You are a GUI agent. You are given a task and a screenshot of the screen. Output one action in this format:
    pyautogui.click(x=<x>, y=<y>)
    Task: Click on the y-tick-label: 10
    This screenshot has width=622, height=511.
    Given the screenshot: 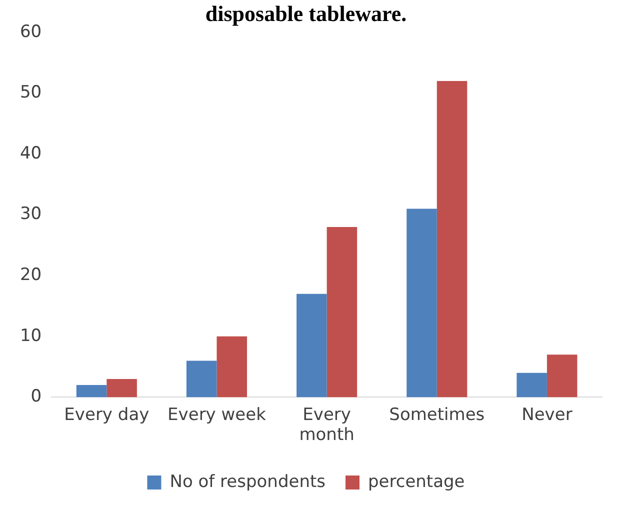 What is the action you would take?
    pyautogui.click(x=31, y=336)
    